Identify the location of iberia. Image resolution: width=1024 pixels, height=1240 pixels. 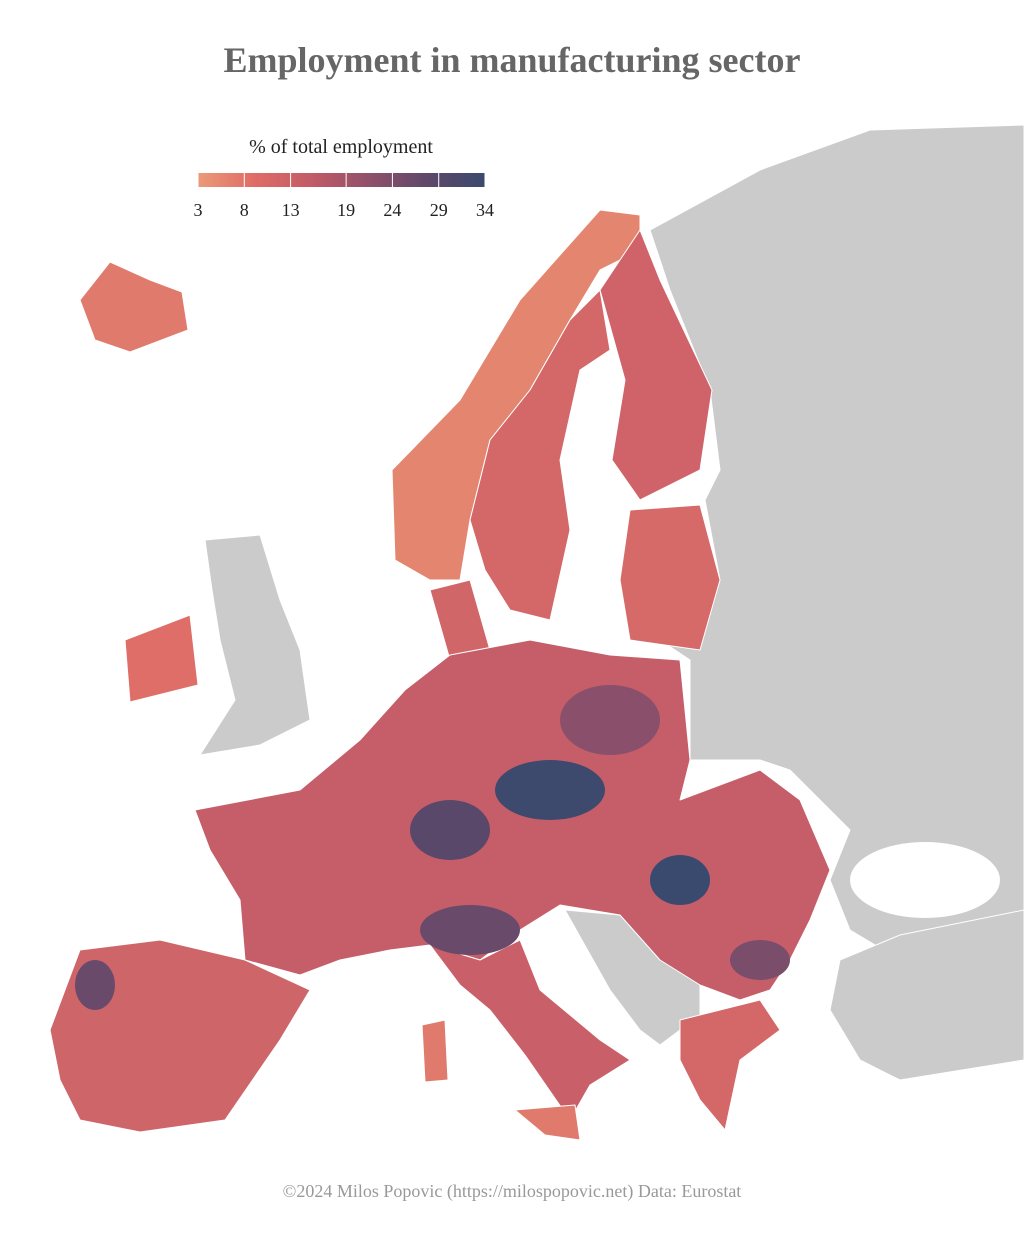
(180, 1036).